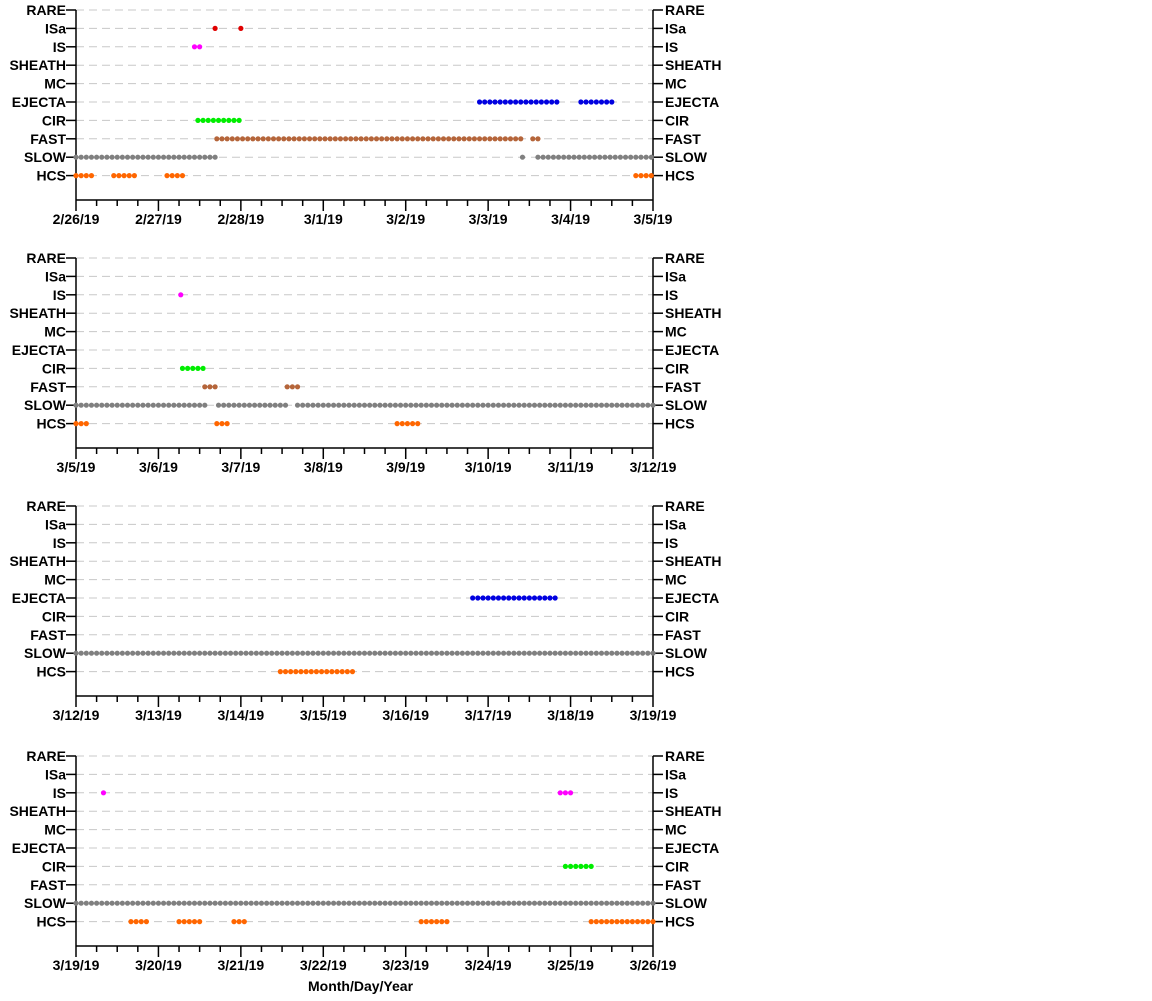  What do you see at coordinates (51, 424) in the screenshot?
I see `y-tick-label-left: HCS` at bounding box center [51, 424].